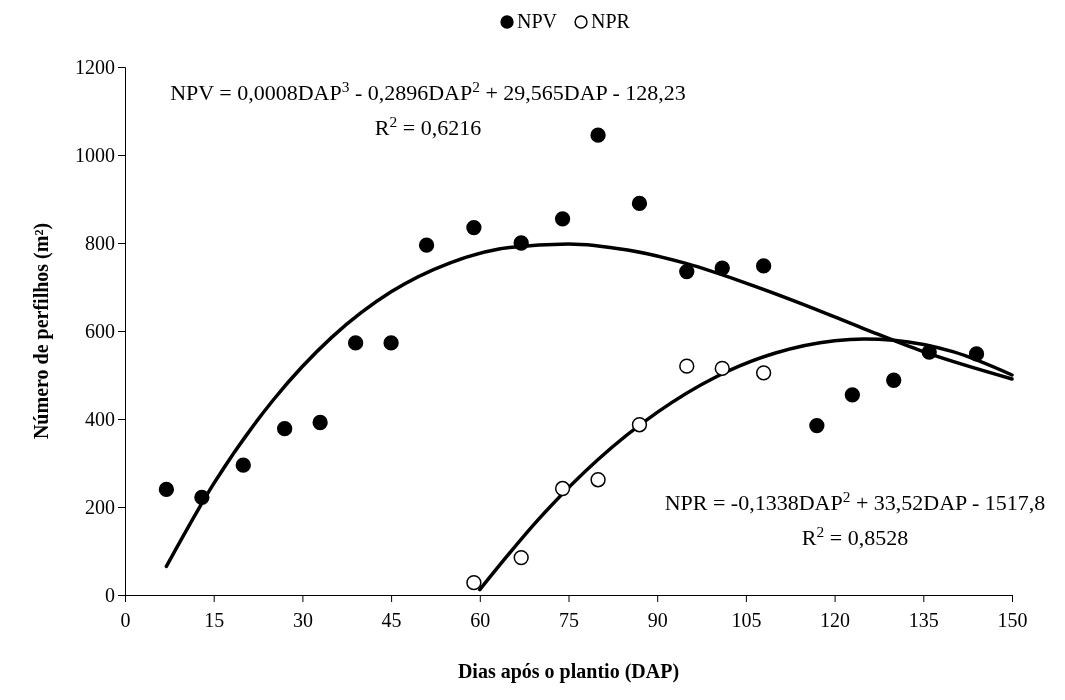 This screenshot has width=1065, height=700. What do you see at coordinates (41, 331) in the screenshot?
I see `y-axis-title: Número de perfilhos (m²)` at bounding box center [41, 331].